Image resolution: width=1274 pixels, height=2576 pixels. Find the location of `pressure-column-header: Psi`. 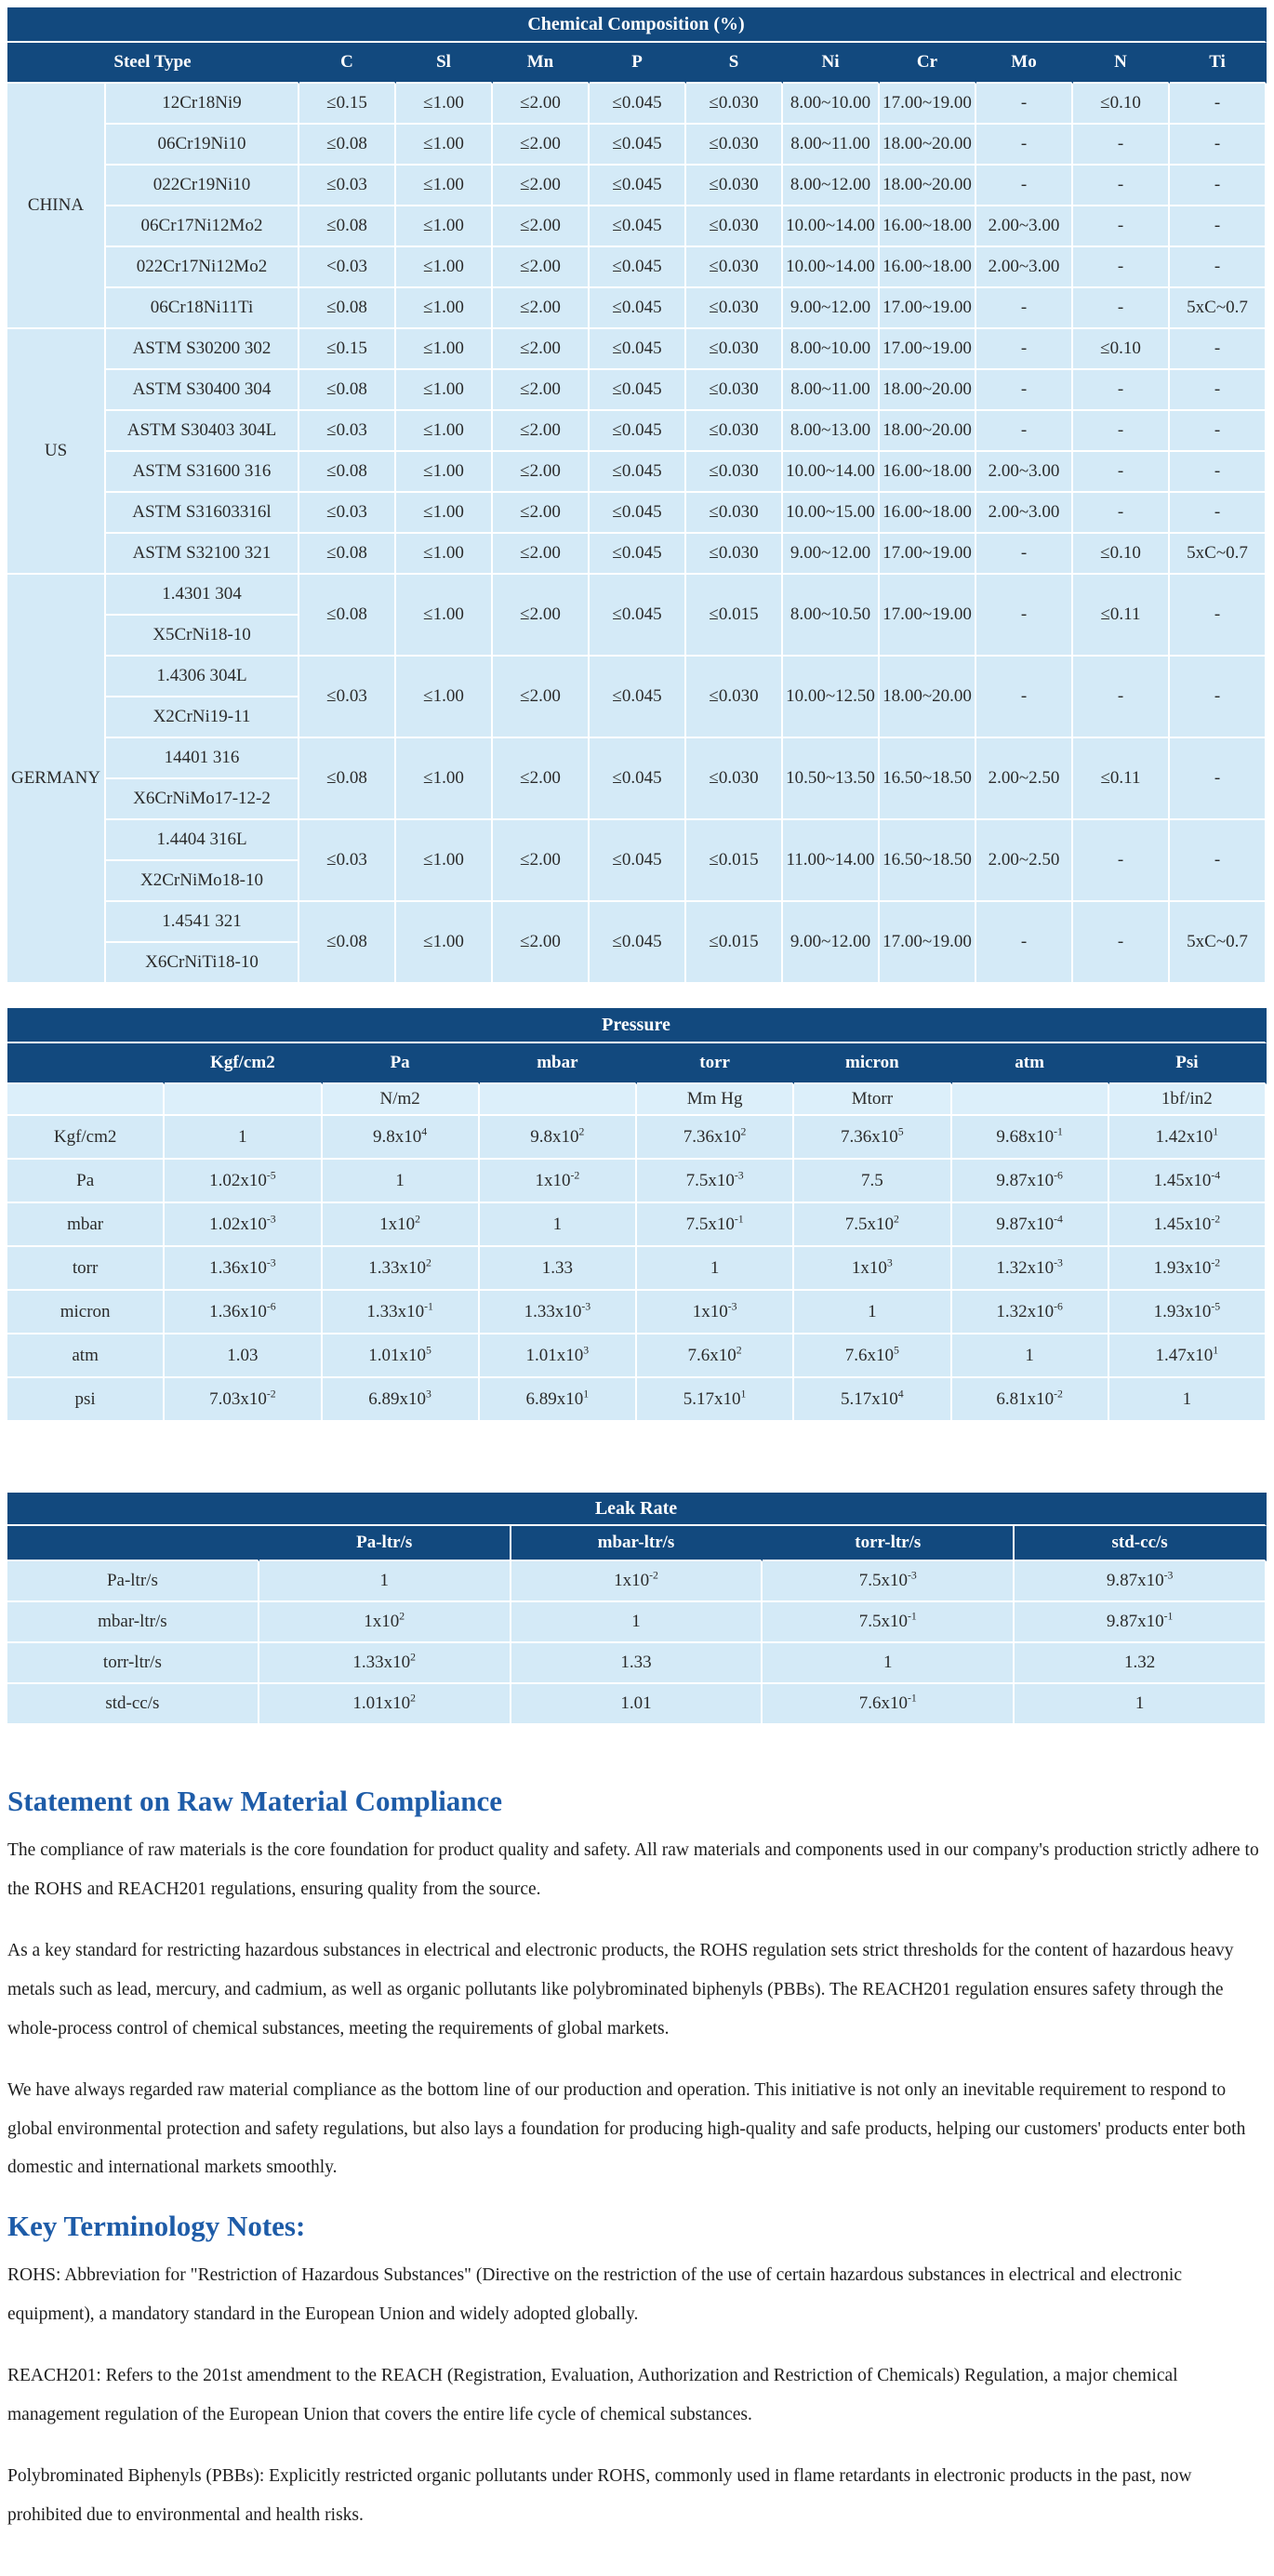

pressure-column-header: Psi is located at coordinates (1187, 1063).